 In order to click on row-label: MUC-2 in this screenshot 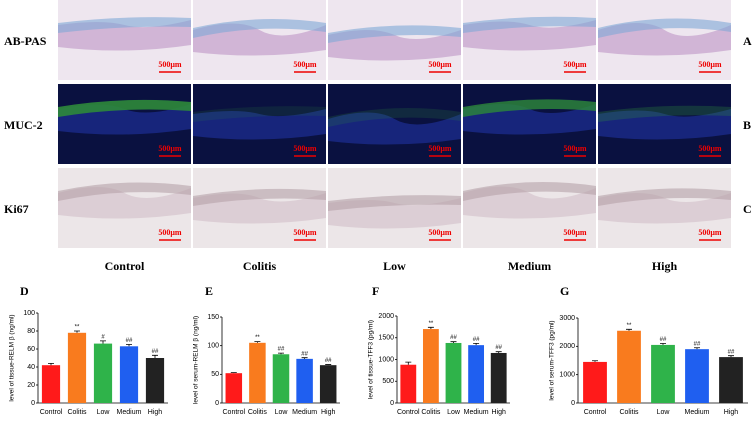, I will do `click(23, 125)`.